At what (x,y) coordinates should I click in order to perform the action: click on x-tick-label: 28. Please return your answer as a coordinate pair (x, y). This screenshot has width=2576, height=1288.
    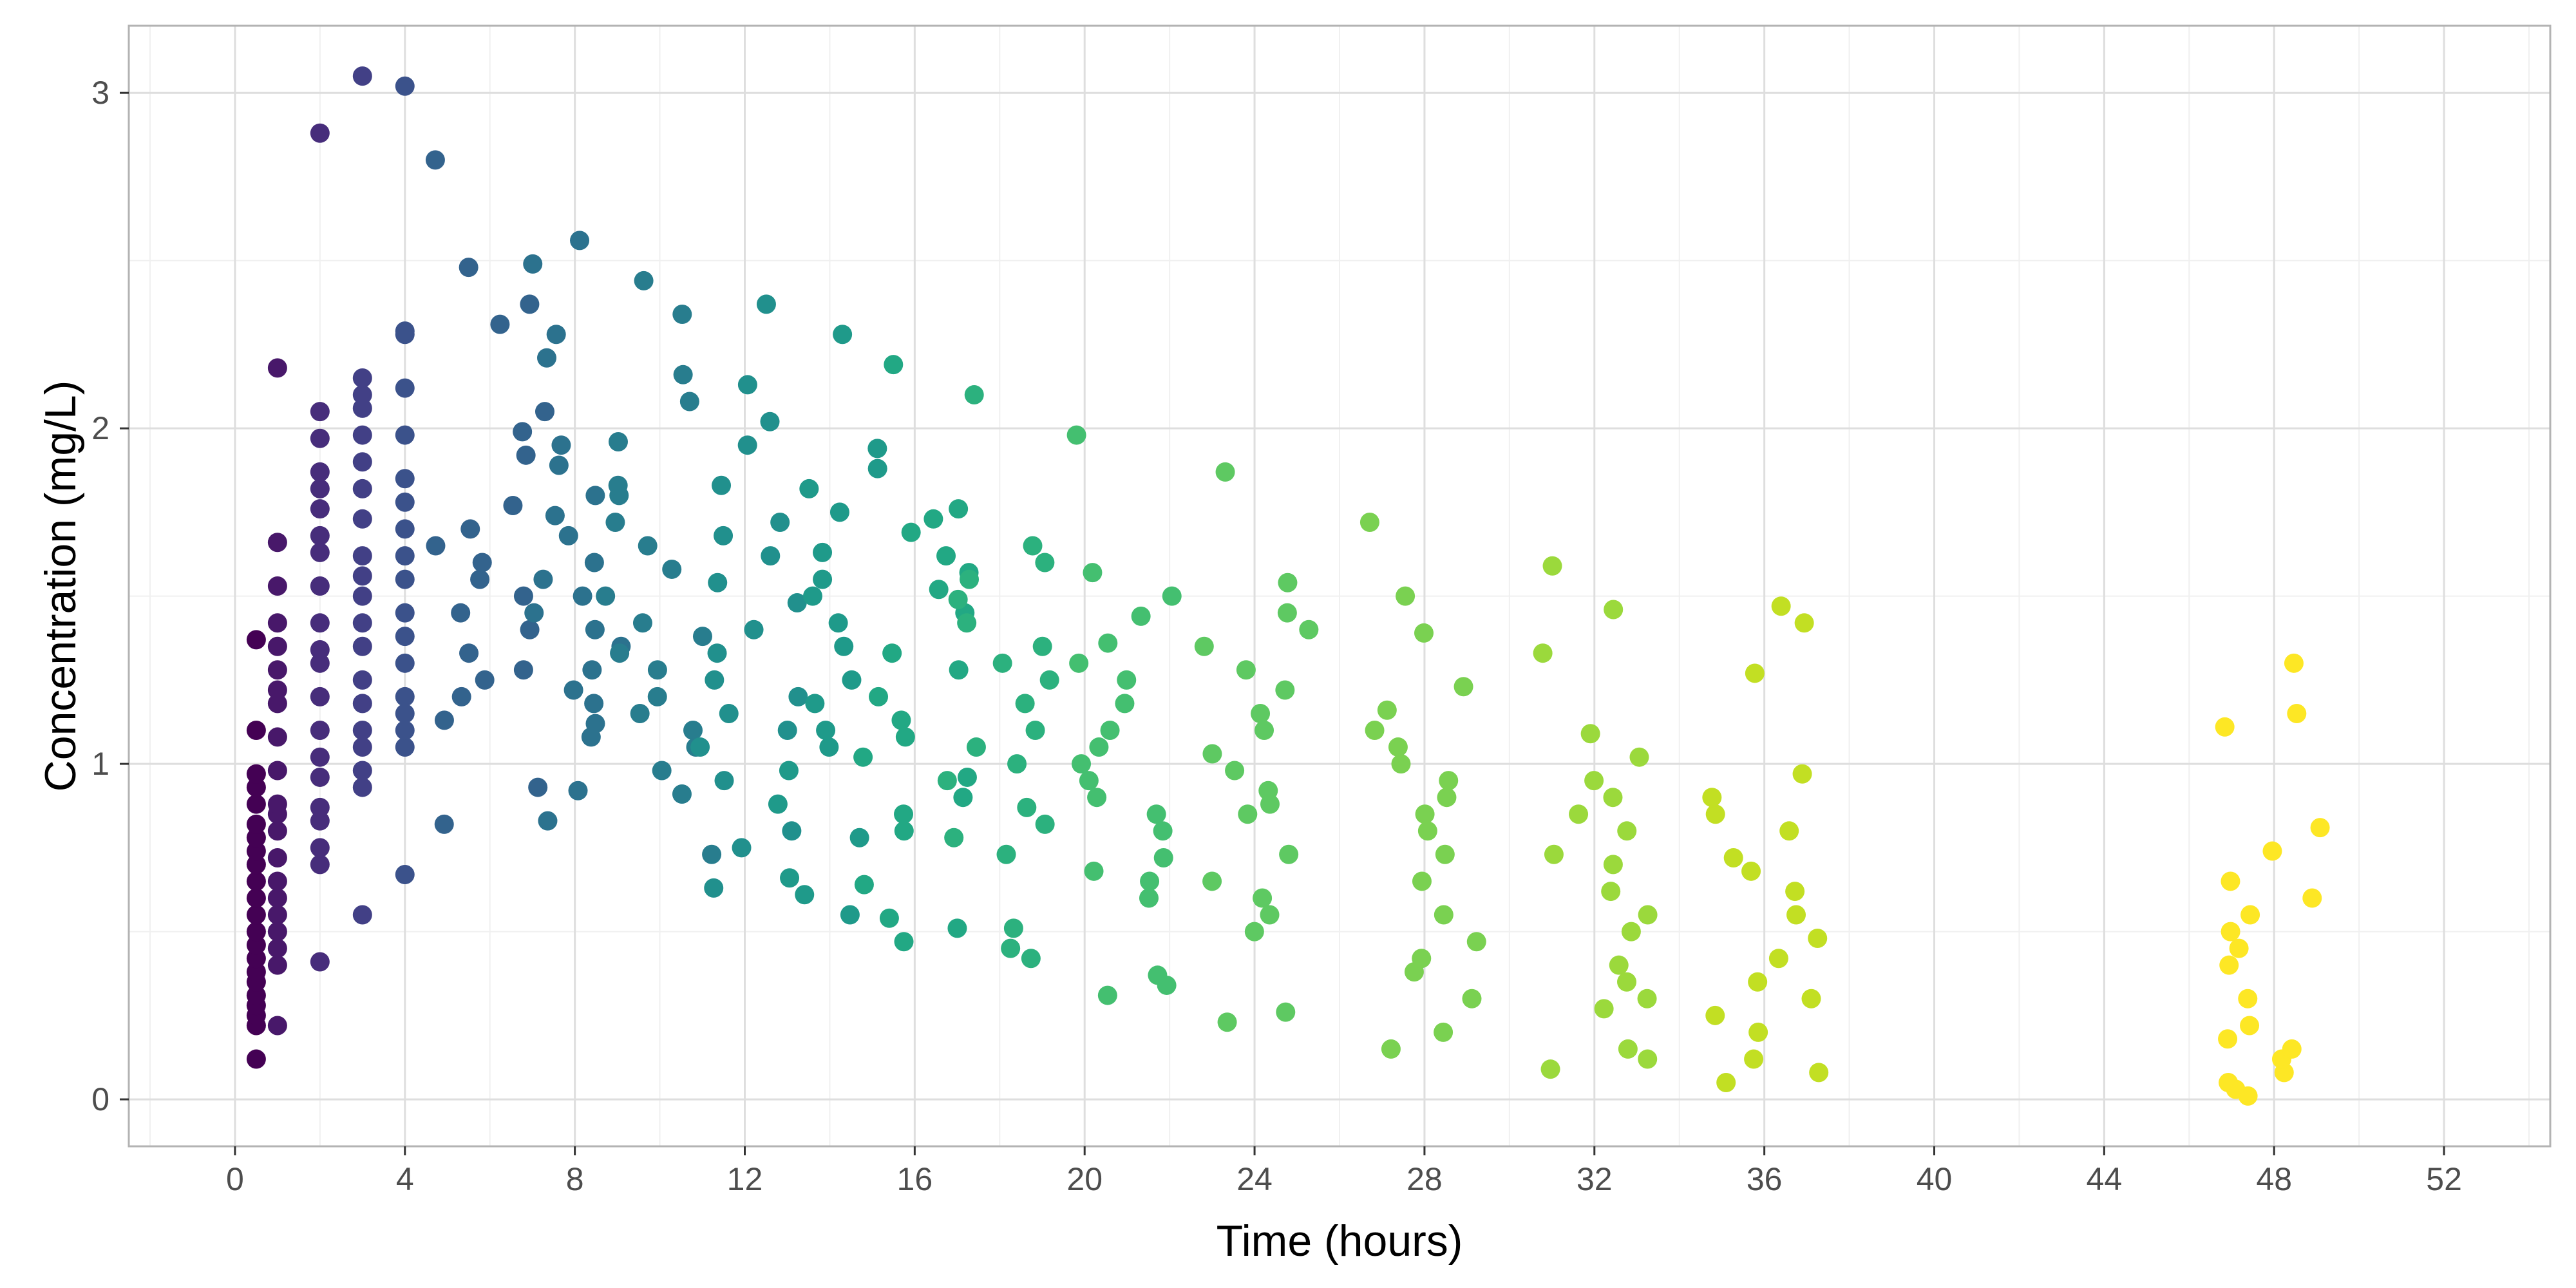
    Looking at the image, I should click on (1424, 1179).